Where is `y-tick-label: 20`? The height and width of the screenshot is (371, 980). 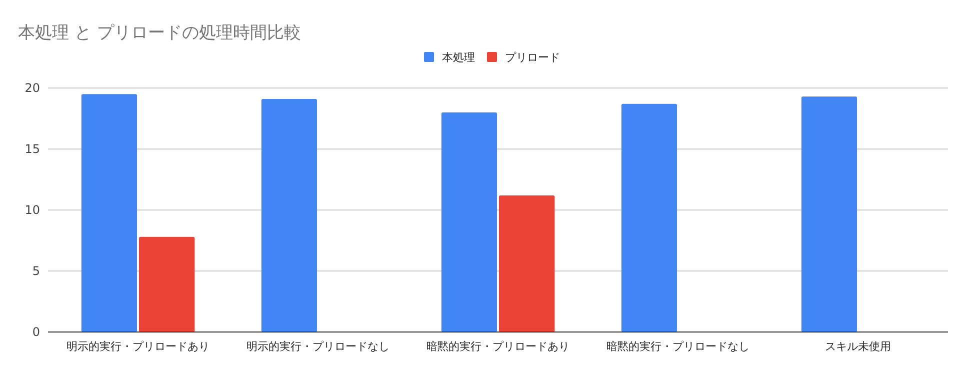
y-tick-label: 20 is located at coordinates (32, 88).